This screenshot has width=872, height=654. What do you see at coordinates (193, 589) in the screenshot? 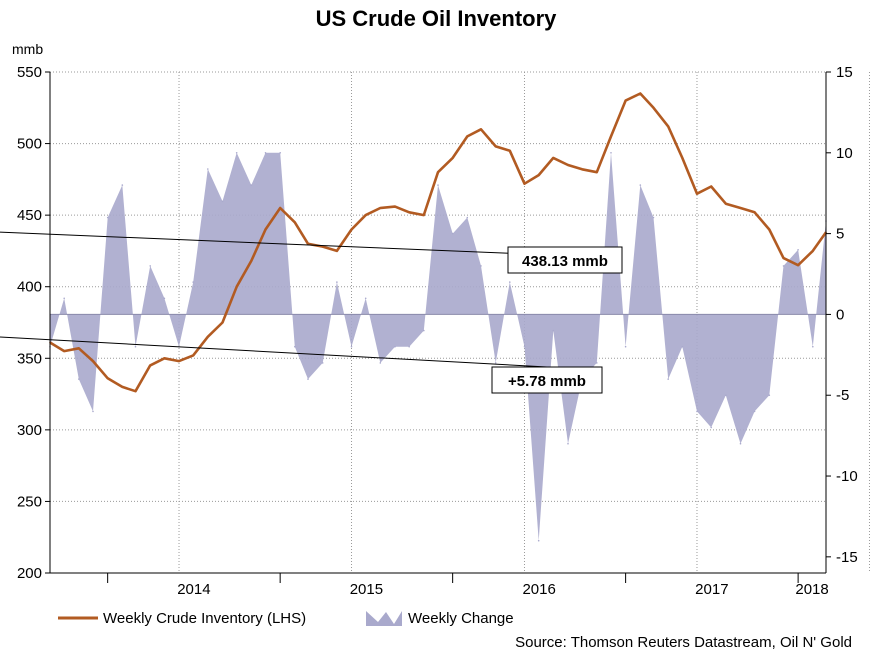
I see `x-tick-label-2014: 2014` at bounding box center [193, 589].